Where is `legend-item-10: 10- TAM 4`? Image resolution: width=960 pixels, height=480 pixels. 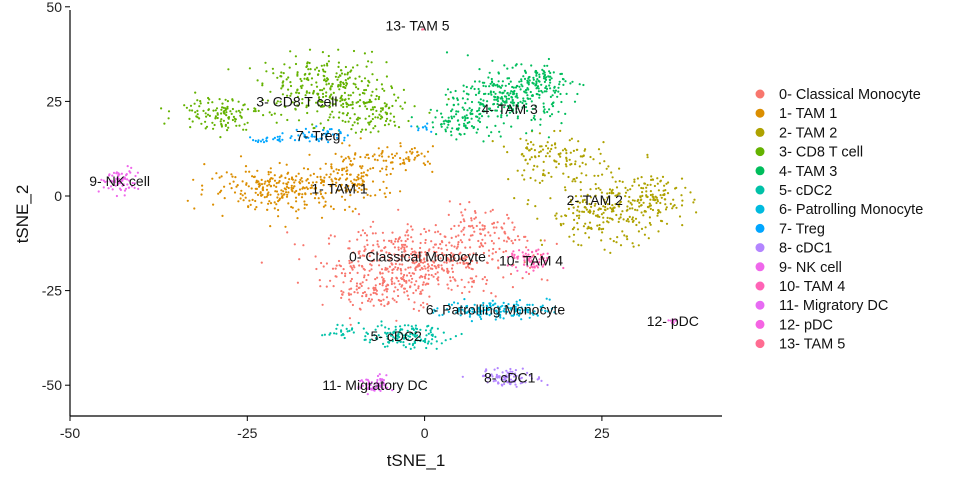
legend-item-10: 10- TAM 4 is located at coordinates (800, 287).